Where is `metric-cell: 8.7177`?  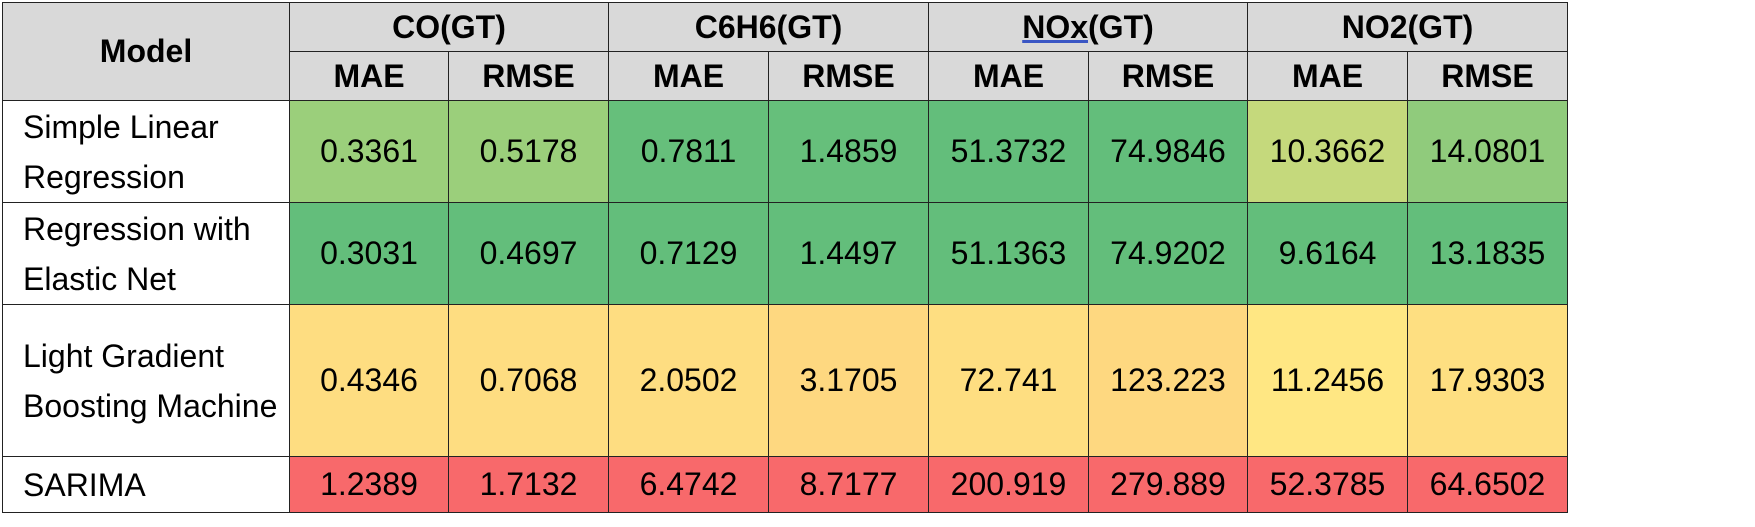
metric-cell: 8.7177 is located at coordinates (848, 484).